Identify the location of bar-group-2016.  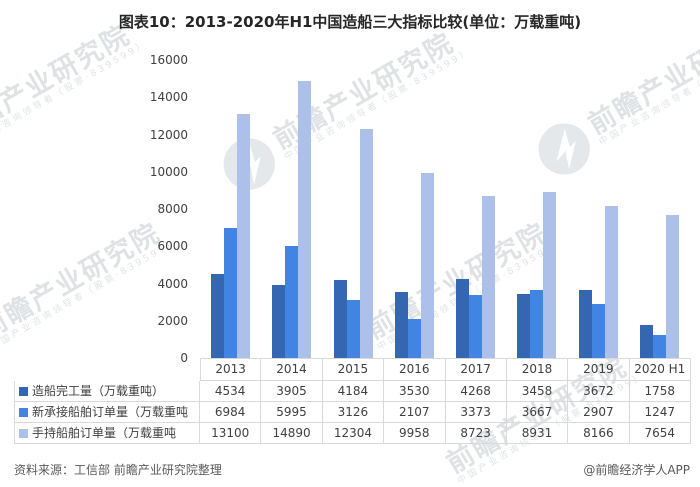
(414, 209).